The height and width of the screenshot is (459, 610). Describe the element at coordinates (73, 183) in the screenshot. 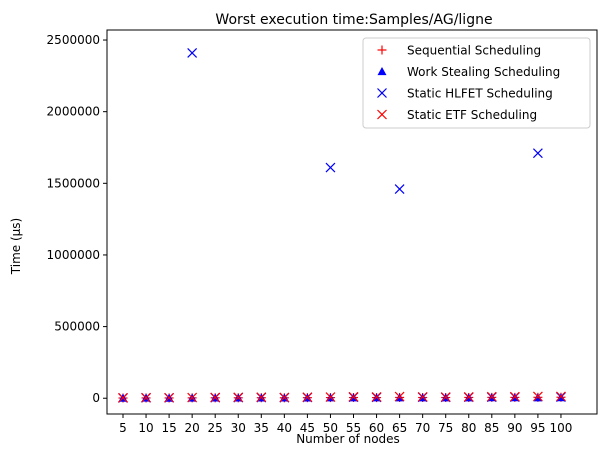

I see `y-tick-label: 1500000` at that location.